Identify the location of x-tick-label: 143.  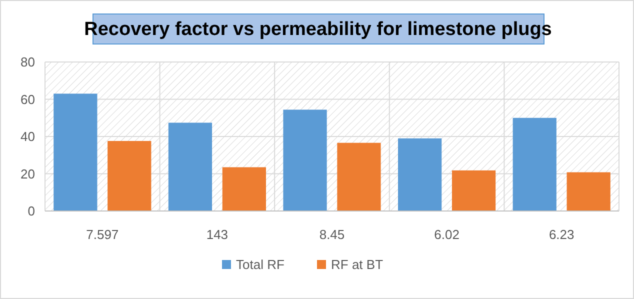
(217, 234).